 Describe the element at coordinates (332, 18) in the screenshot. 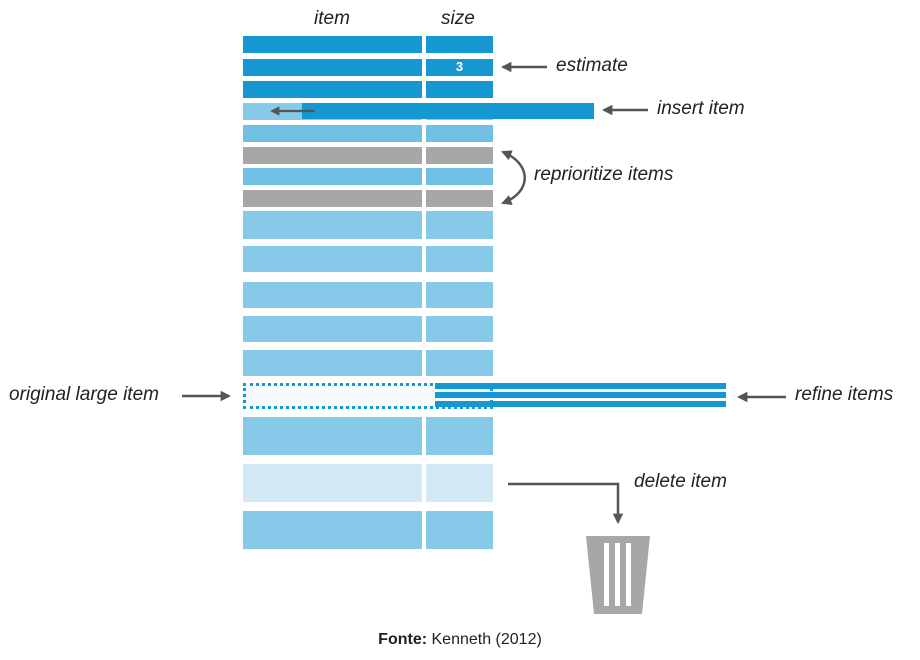

I see `column-header-item: item` at that location.